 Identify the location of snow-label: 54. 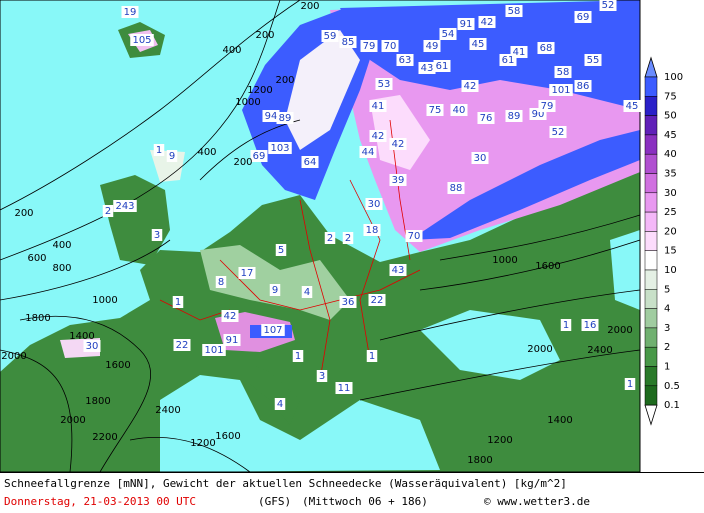
(448, 34).